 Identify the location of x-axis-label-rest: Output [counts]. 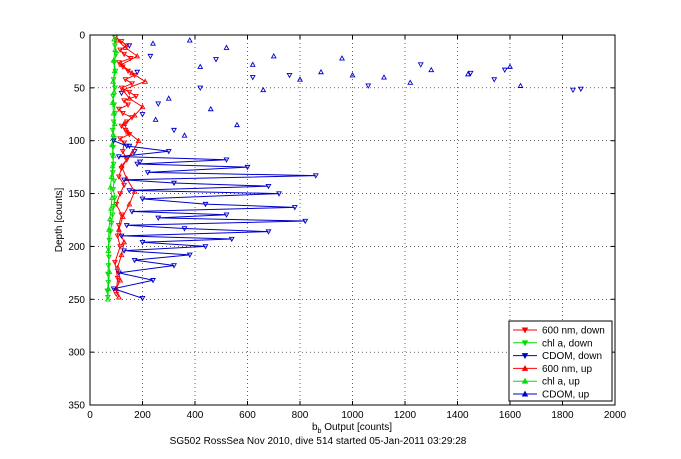
(356, 427).